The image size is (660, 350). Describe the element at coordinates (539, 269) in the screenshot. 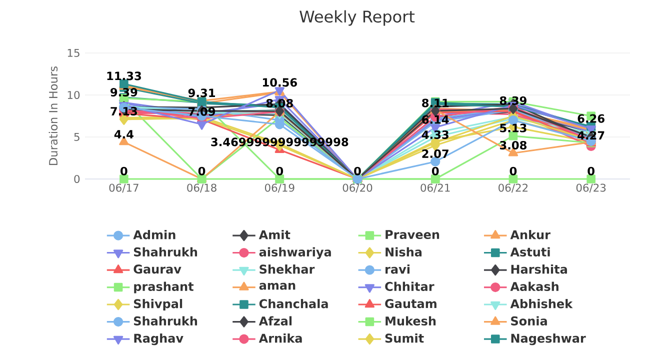

I see `legend-label: Harshita` at that location.